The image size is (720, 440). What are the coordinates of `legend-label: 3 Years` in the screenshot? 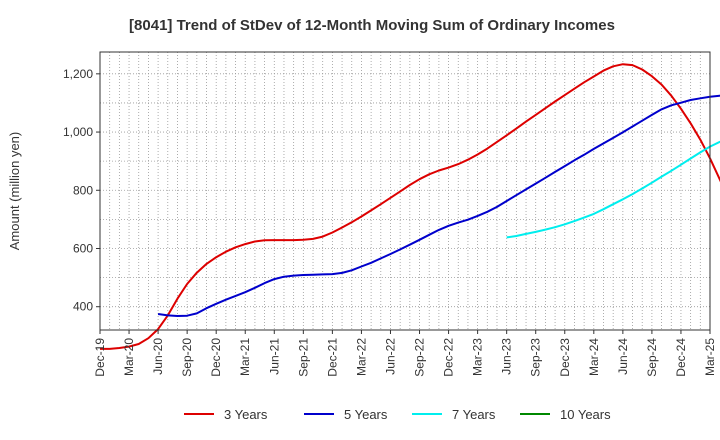 It's located at (246, 414).